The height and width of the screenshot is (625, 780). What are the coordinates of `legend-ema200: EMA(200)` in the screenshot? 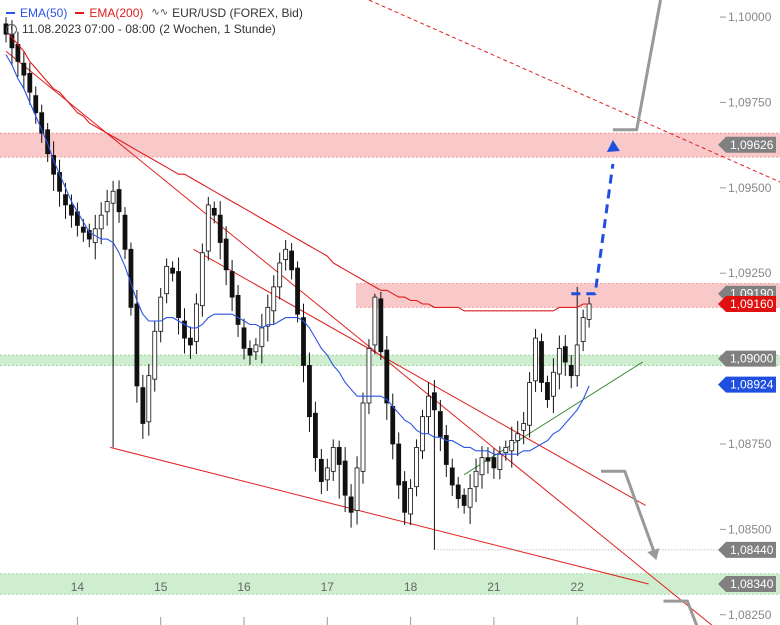 It's located at (109, 13).